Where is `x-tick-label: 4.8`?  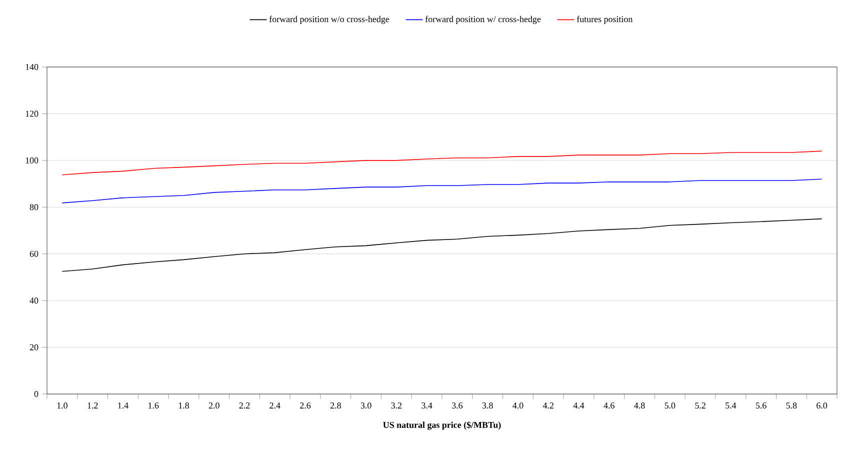 x-tick-label: 4.8 is located at coordinates (639, 405).